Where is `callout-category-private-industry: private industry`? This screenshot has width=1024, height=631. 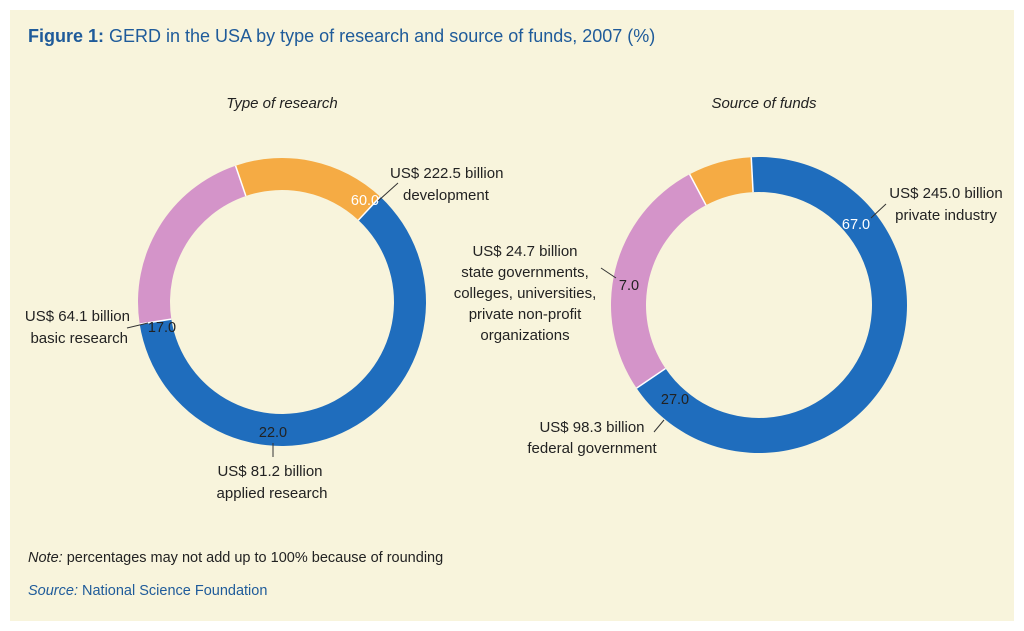 callout-category-private-industry: private industry is located at coordinates (946, 215).